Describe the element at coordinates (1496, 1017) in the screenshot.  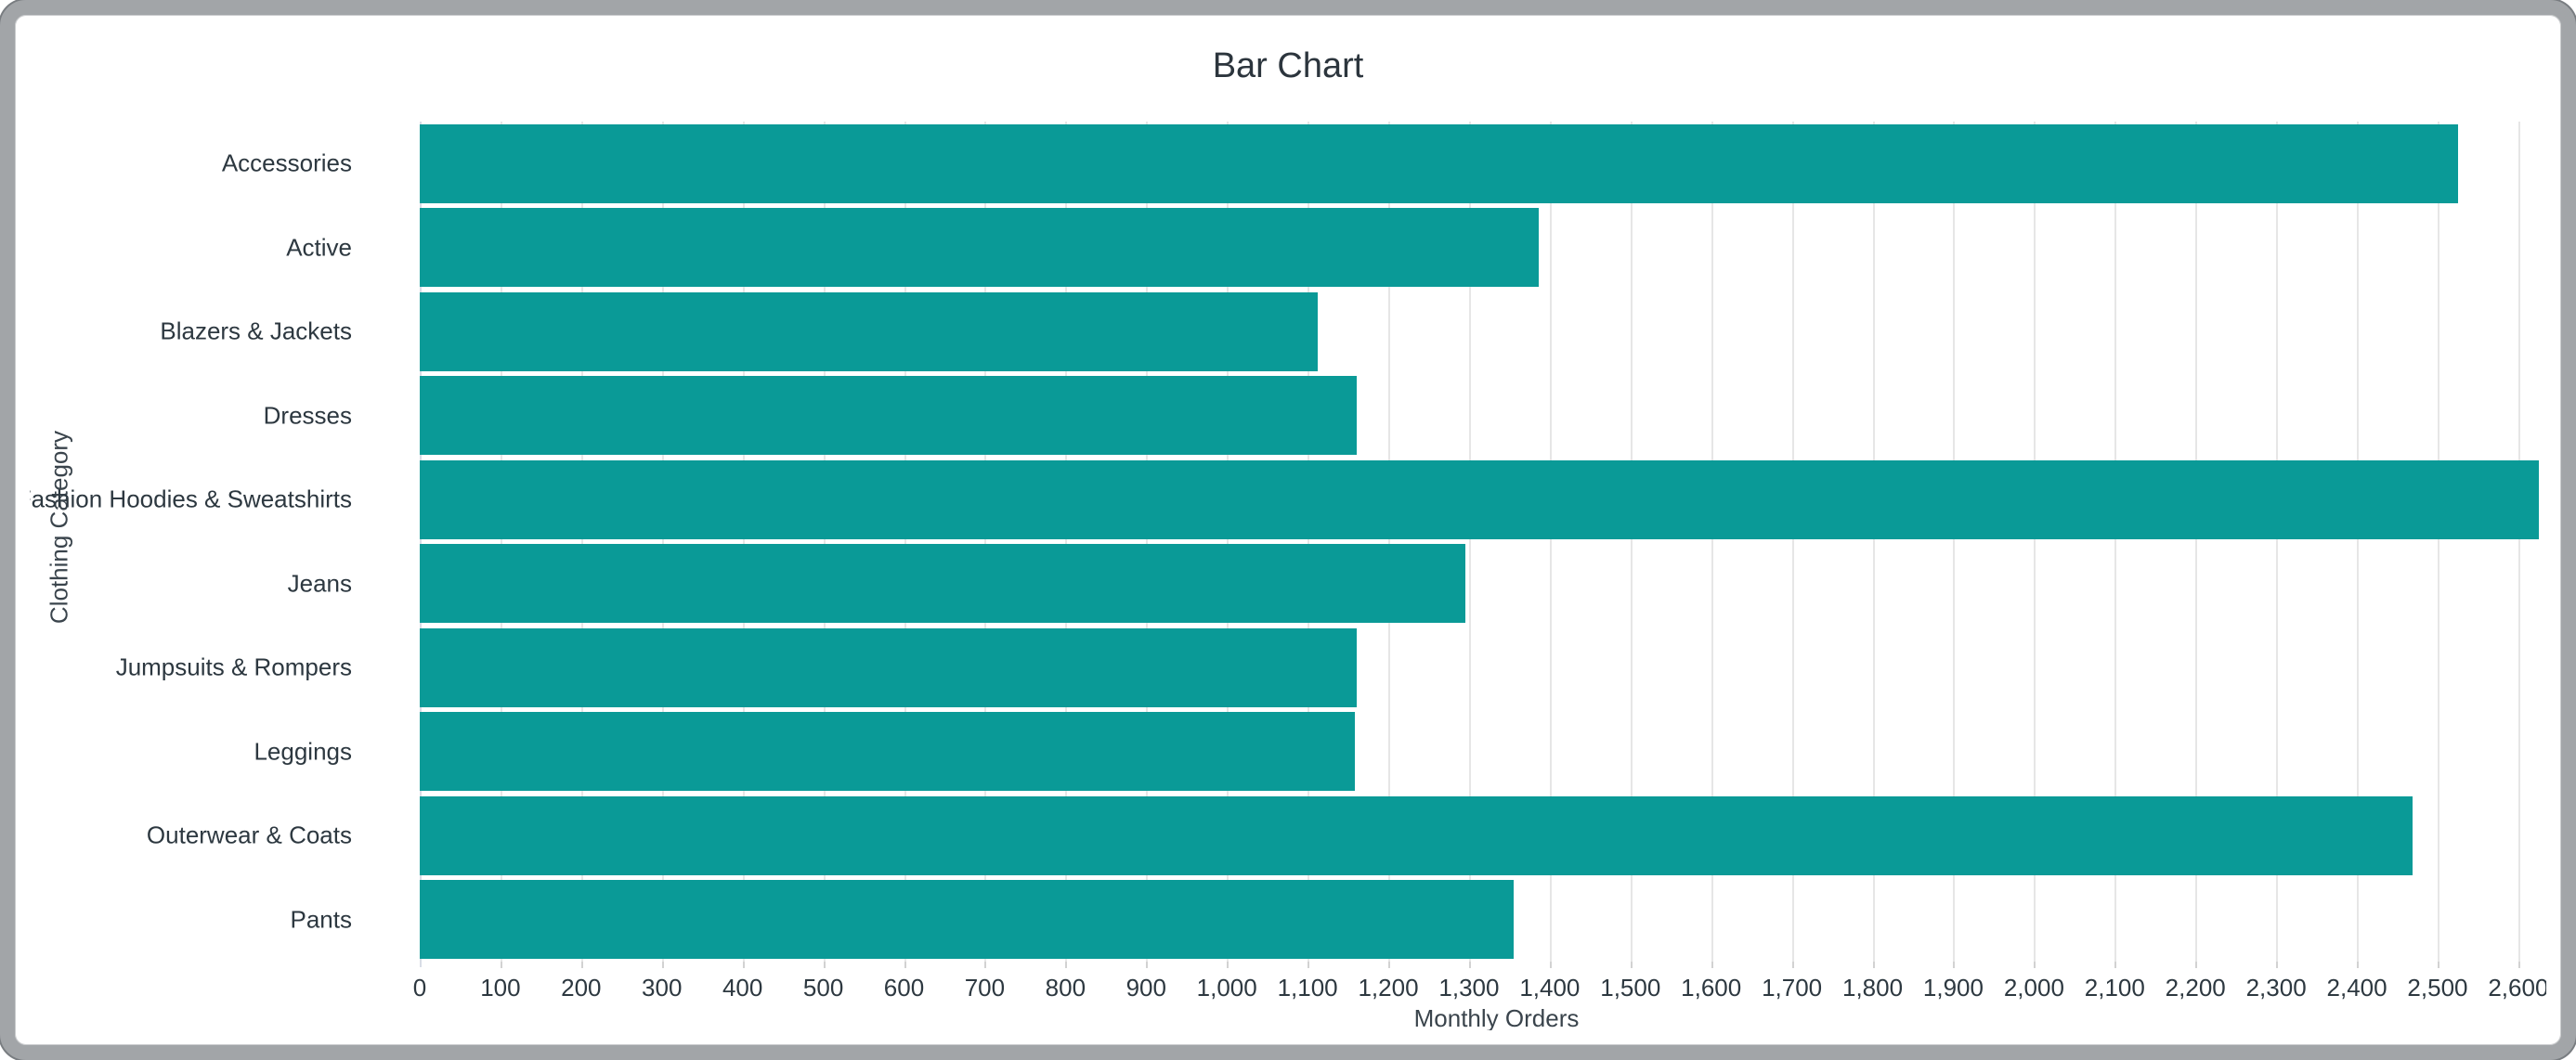
I see `x-axis-title: Monthly Orders` at that location.